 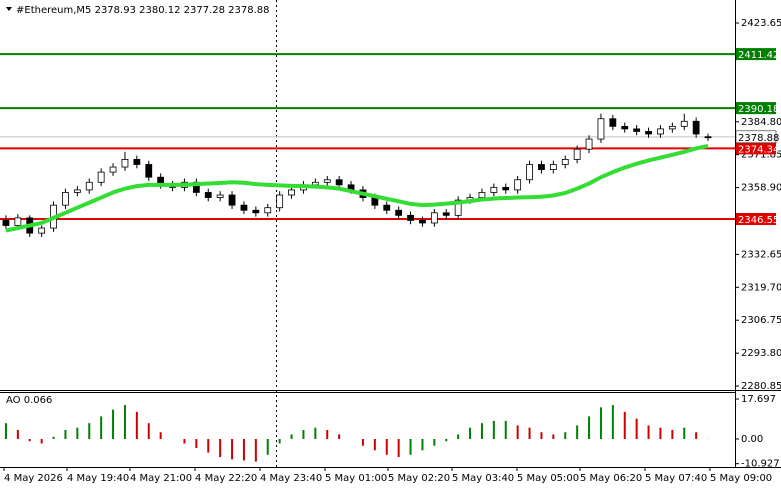 What do you see at coordinates (761, 320) in the screenshot?
I see `y-tick-label: 2306.75` at bounding box center [761, 320].